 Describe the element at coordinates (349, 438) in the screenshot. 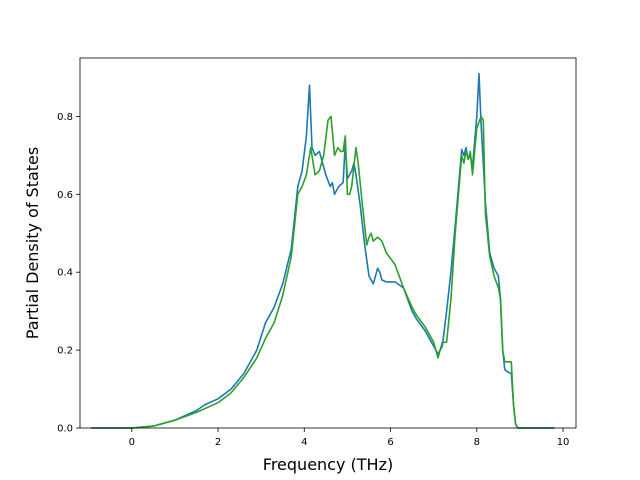

I see `x-axis-ticks: 0 2 4 6 8 10` at that location.